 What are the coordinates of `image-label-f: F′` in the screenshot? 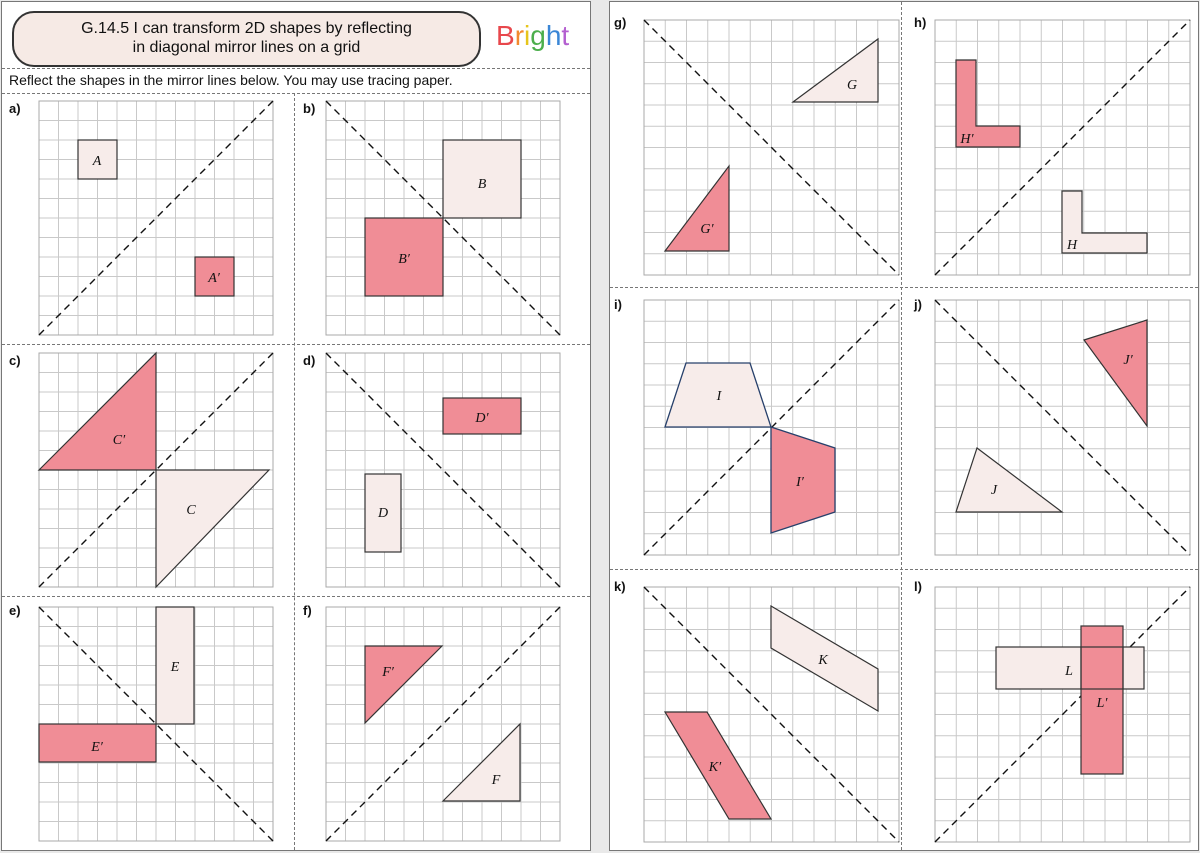 It's located at (388, 672).